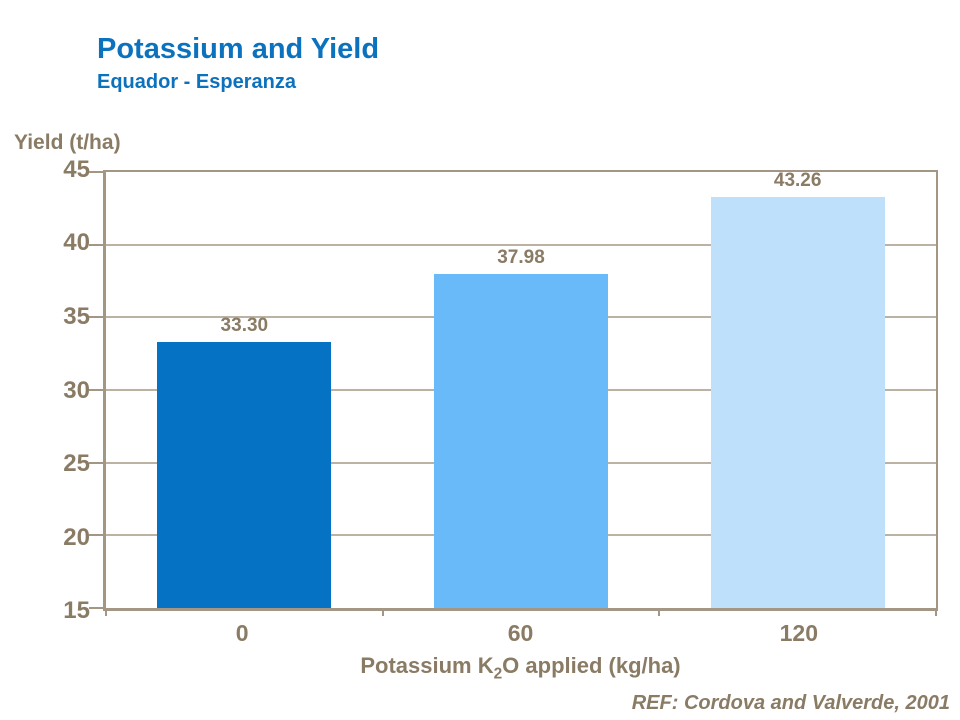 The width and height of the screenshot is (960, 720). I want to click on x-axis-title: Potassium K2O applied (kg/ha), so click(520, 668).